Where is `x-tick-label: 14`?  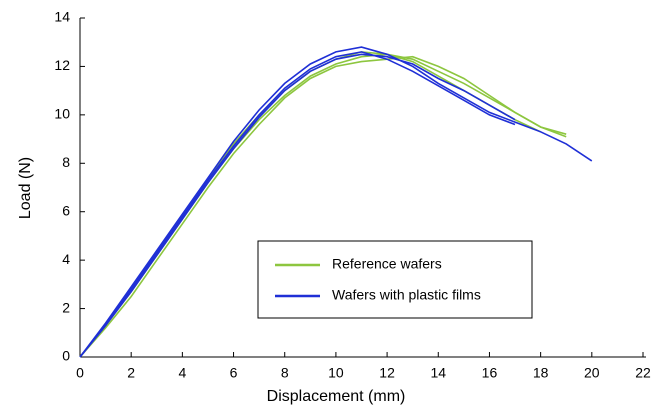 x-tick-label: 14 is located at coordinates (438, 373).